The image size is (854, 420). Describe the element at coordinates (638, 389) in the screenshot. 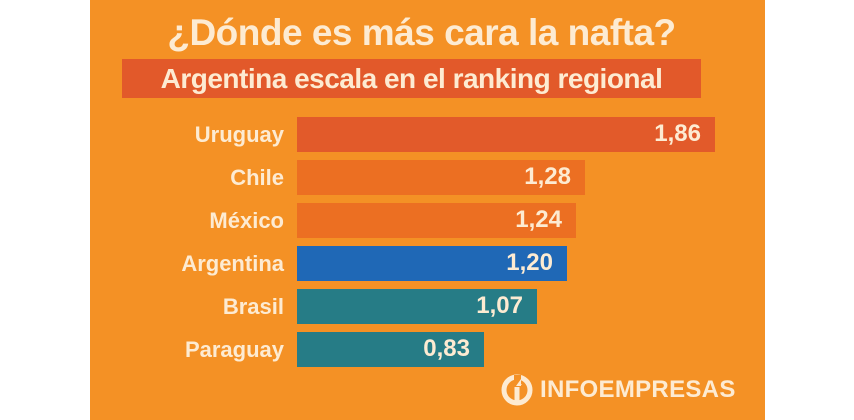

I see `brand-name: INFOEMPRESAS` at that location.